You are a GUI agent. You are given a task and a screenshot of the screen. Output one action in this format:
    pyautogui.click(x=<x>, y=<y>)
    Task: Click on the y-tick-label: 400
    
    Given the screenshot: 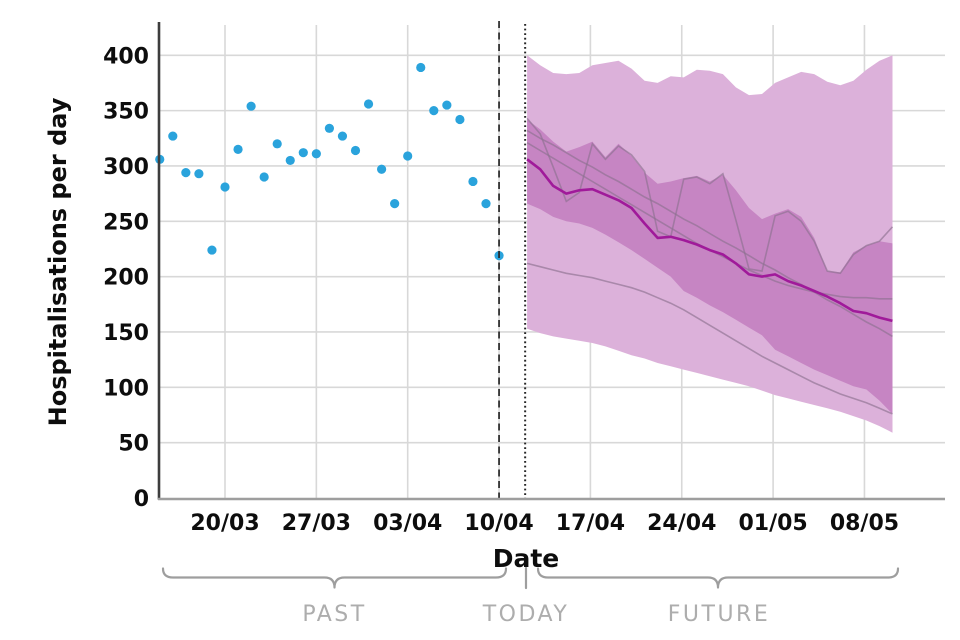 What is the action you would take?
    pyautogui.click(x=126, y=56)
    